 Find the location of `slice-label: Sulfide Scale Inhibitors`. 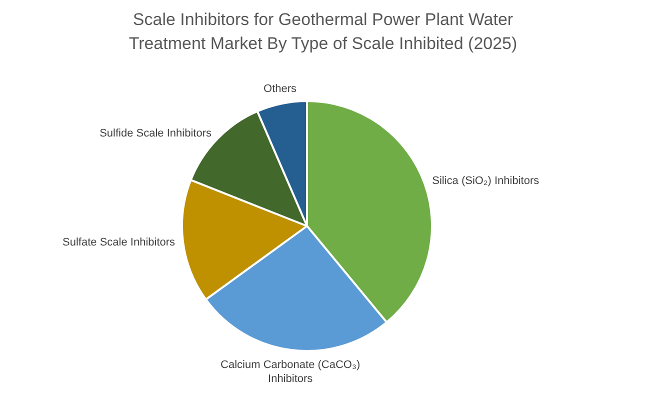

slice-label: Sulfide Scale Inhibitors is located at coordinates (156, 133).